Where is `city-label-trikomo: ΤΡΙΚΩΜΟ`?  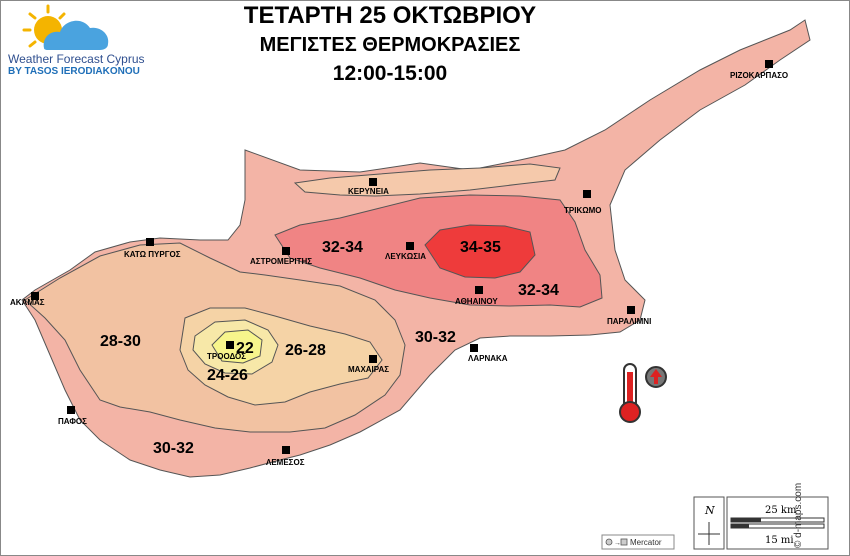 city-label-trikomo: ΤΡΙΚΩΜΟ is located at coordinates (583, 210).